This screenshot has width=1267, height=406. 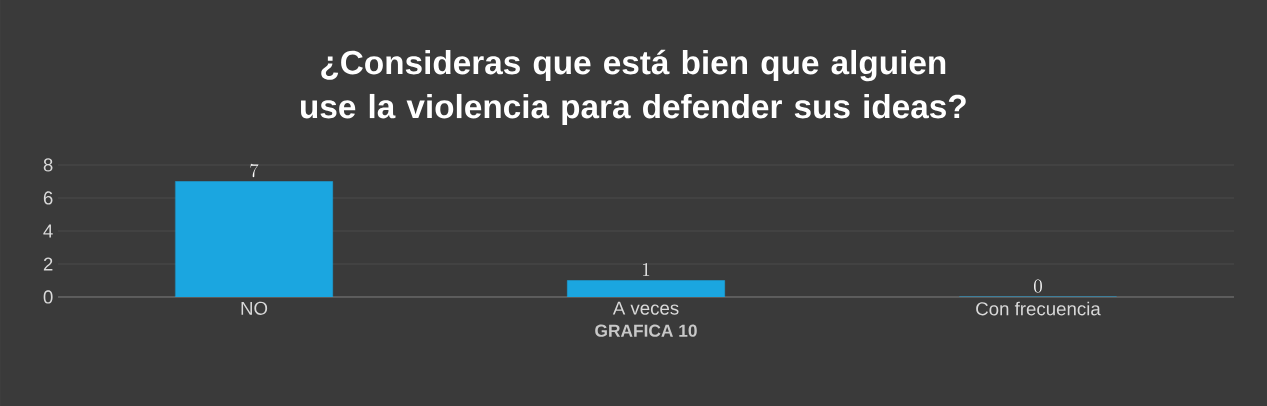 What do you see at coordinates (48, 165) in the screenshot?
I see `y-tick-label: 8` at bounding box center [48, 165].